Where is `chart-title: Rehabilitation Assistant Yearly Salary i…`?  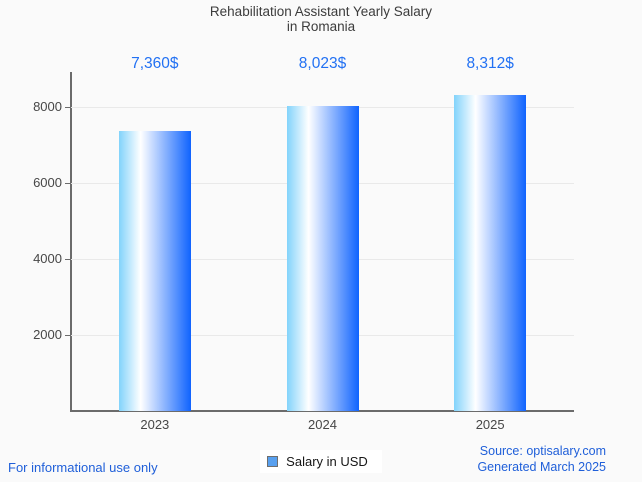
chart-title: Rehabilitation Assistant Yearly Salary i… is located at coordinates (321, 19).